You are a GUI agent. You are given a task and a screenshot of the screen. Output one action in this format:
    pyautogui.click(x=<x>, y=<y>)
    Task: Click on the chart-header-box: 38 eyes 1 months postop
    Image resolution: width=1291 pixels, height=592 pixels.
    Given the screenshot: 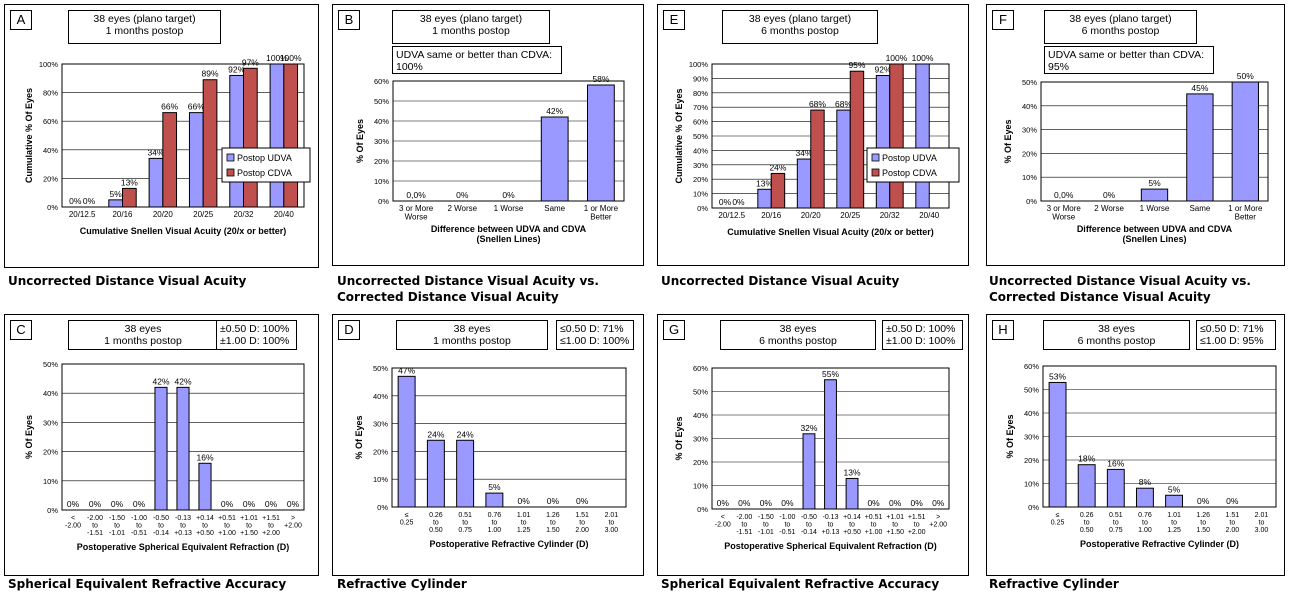 What is the action you would take?
    pyautogui.click(x=472, y=335)
    